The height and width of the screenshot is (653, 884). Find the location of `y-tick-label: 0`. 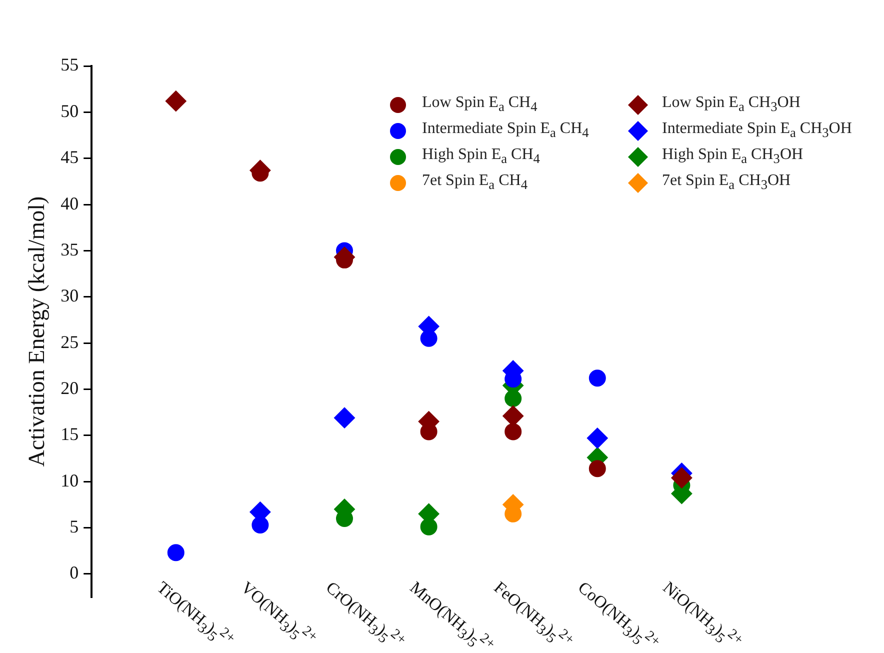

y-tick-label: 0 is located at coordinates (74, 572).